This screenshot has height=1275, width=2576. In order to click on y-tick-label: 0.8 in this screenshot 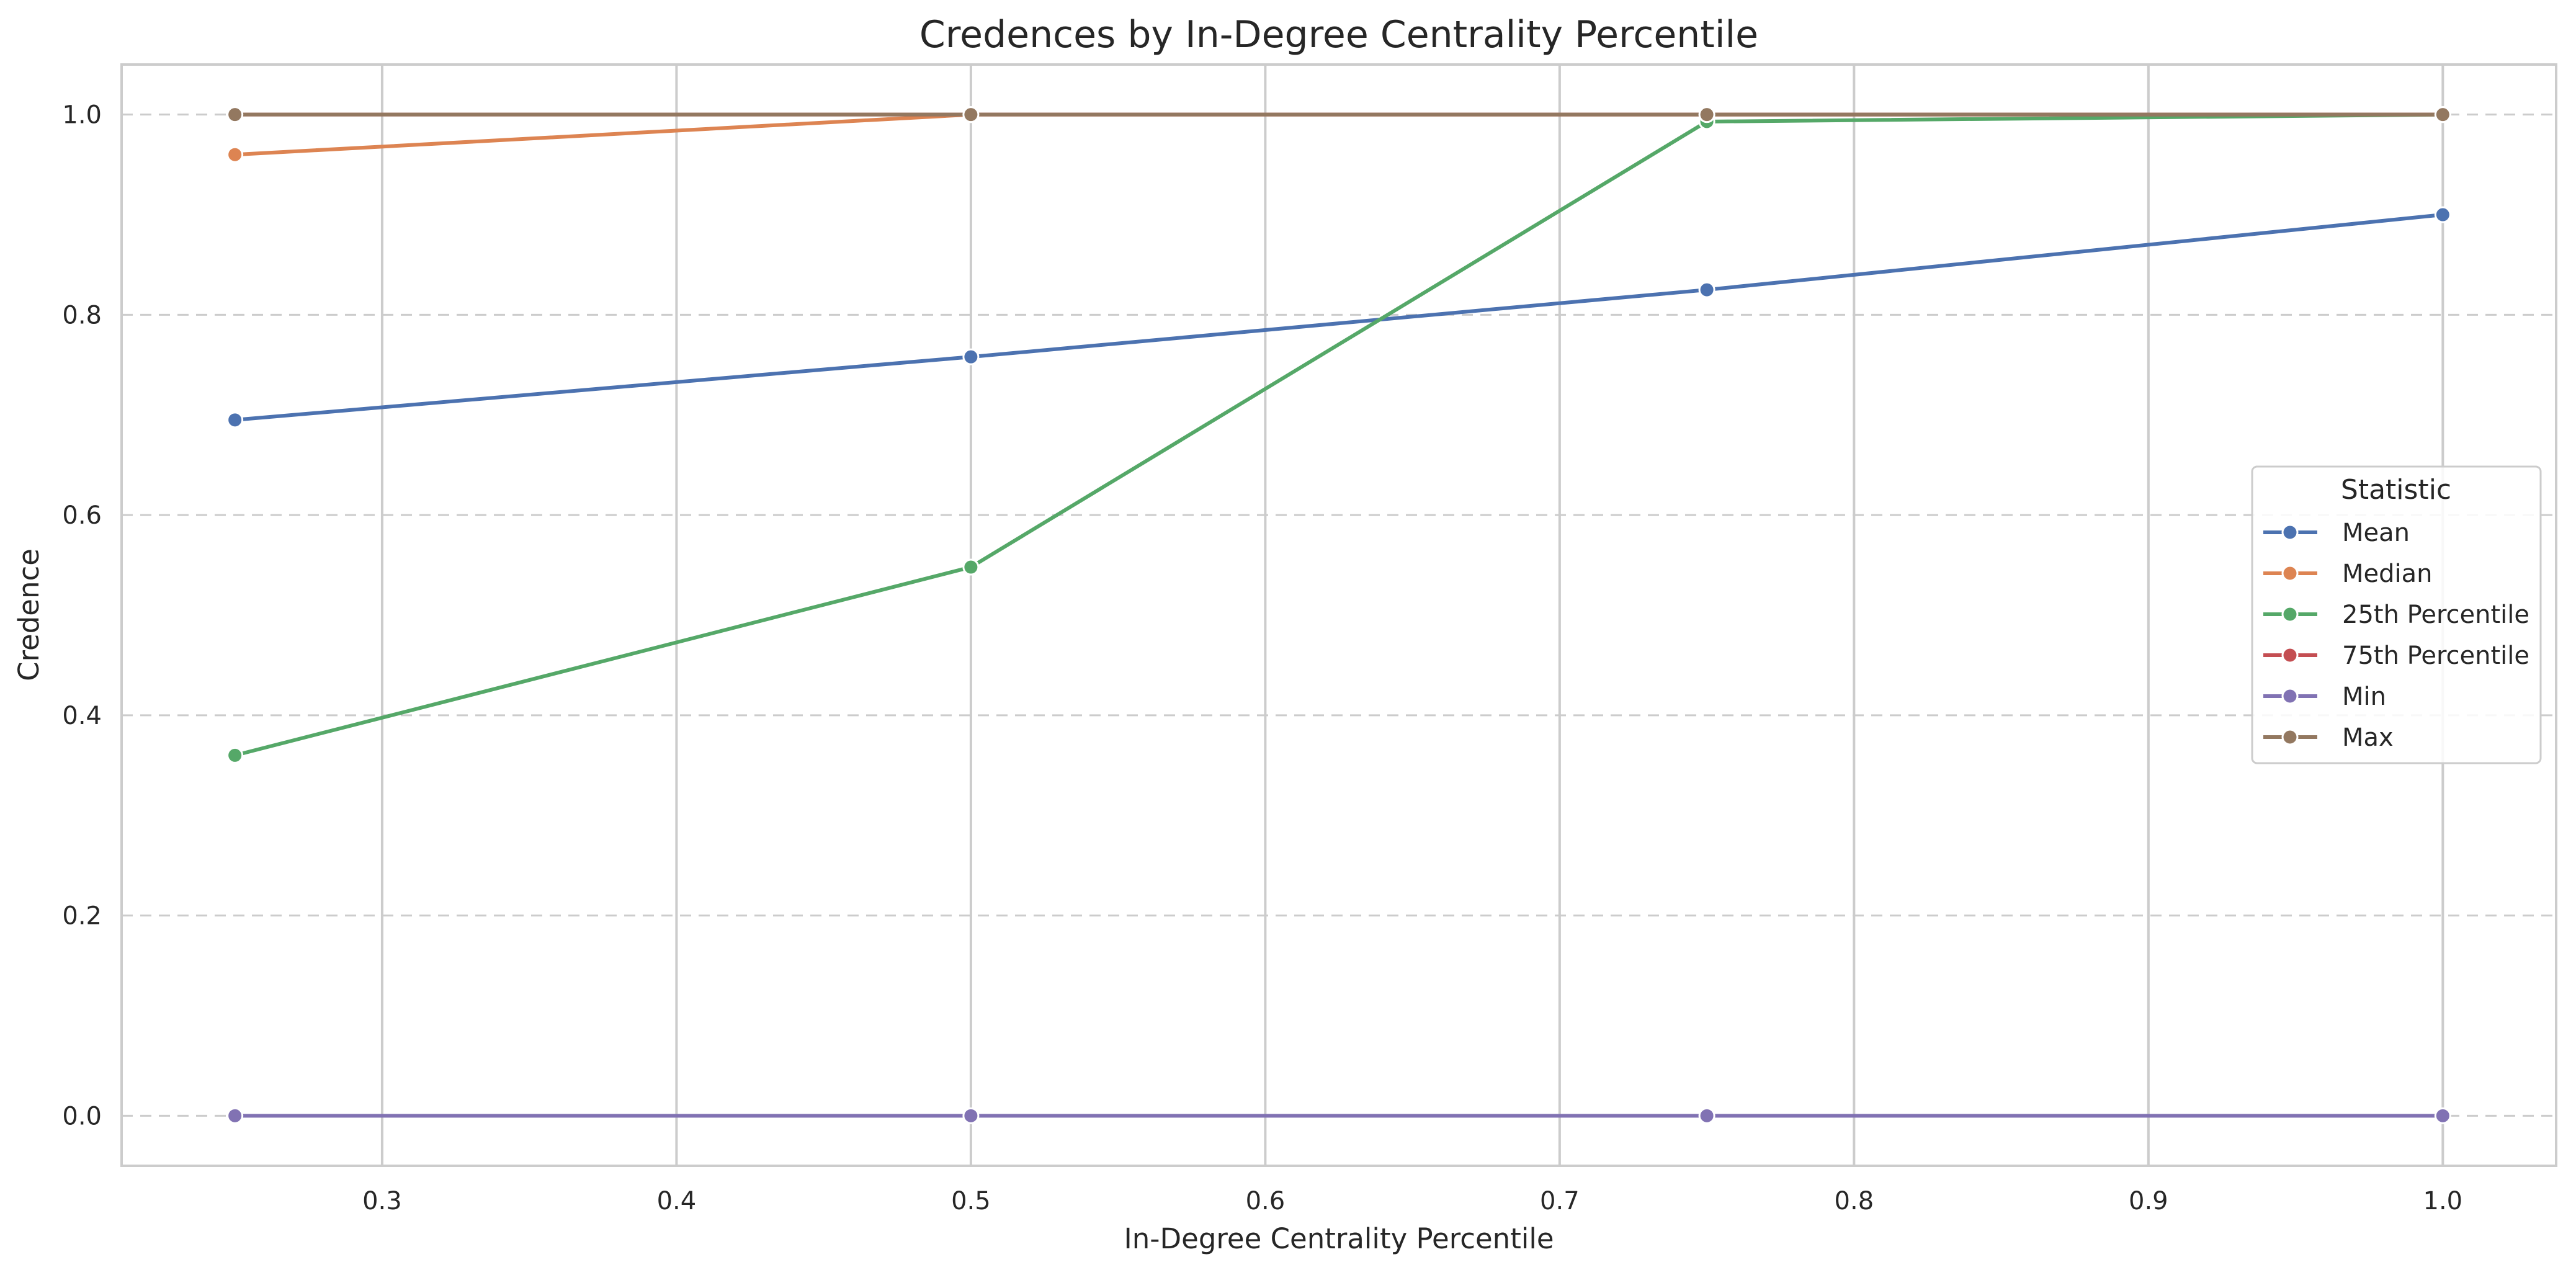, I will do `click(82, 315)`.